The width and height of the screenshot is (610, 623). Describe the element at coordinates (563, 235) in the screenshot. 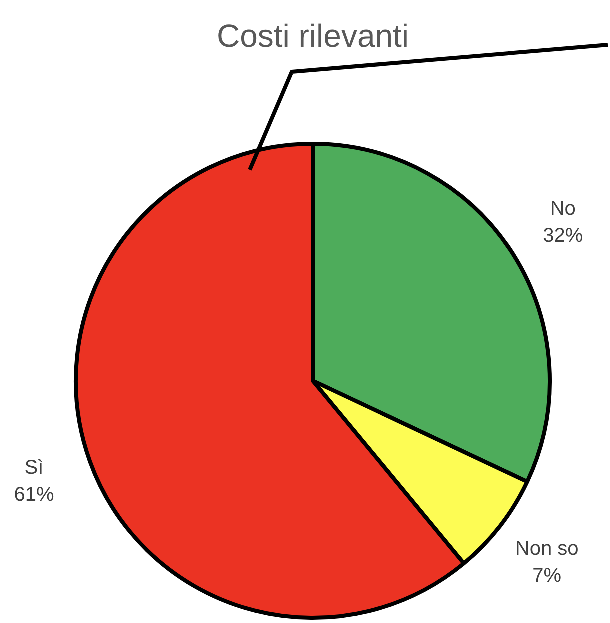

I see `data-label: 32%` at that location.